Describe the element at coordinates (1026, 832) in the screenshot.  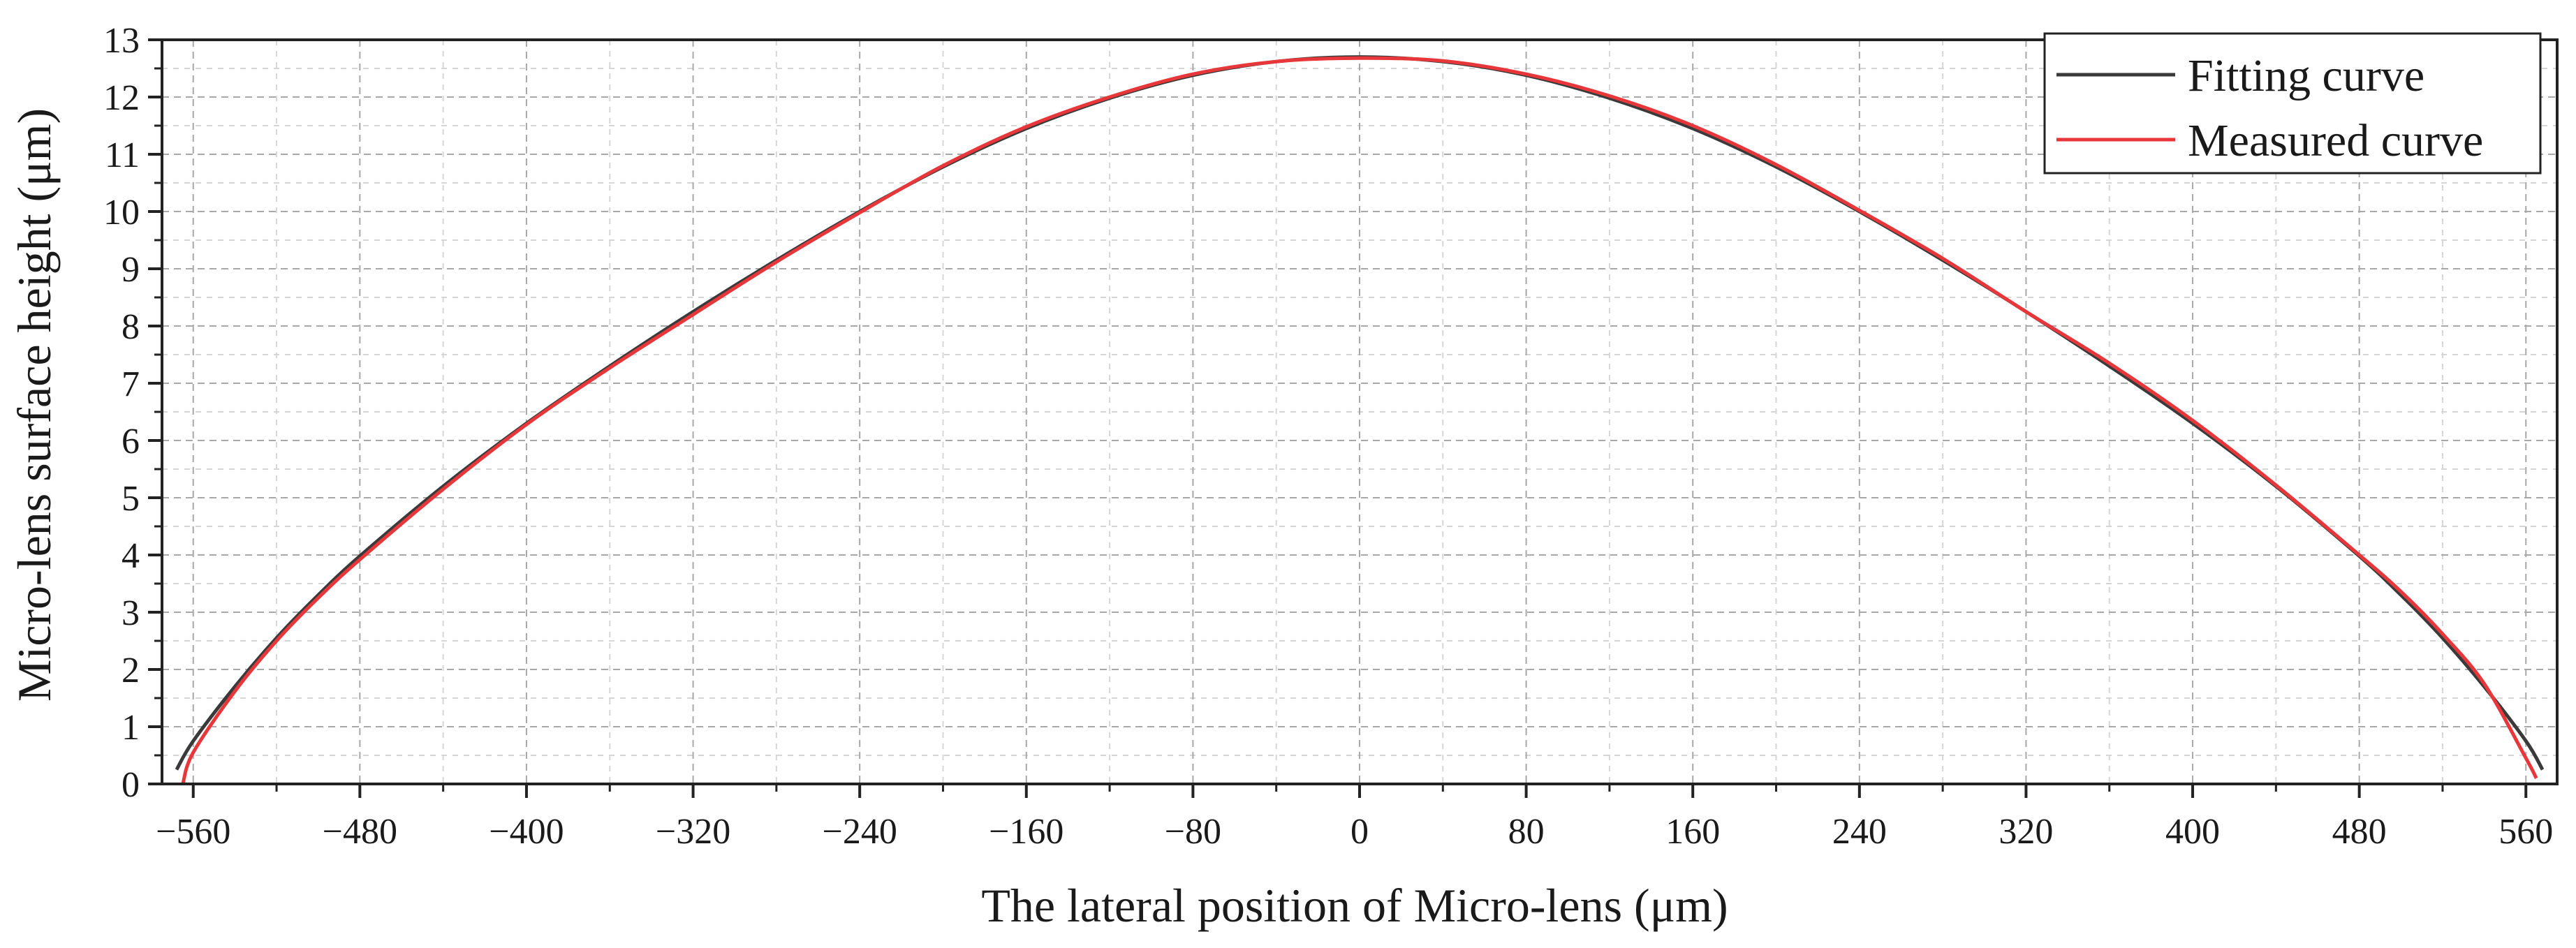
I see `x-tick-label: −160` at that location.